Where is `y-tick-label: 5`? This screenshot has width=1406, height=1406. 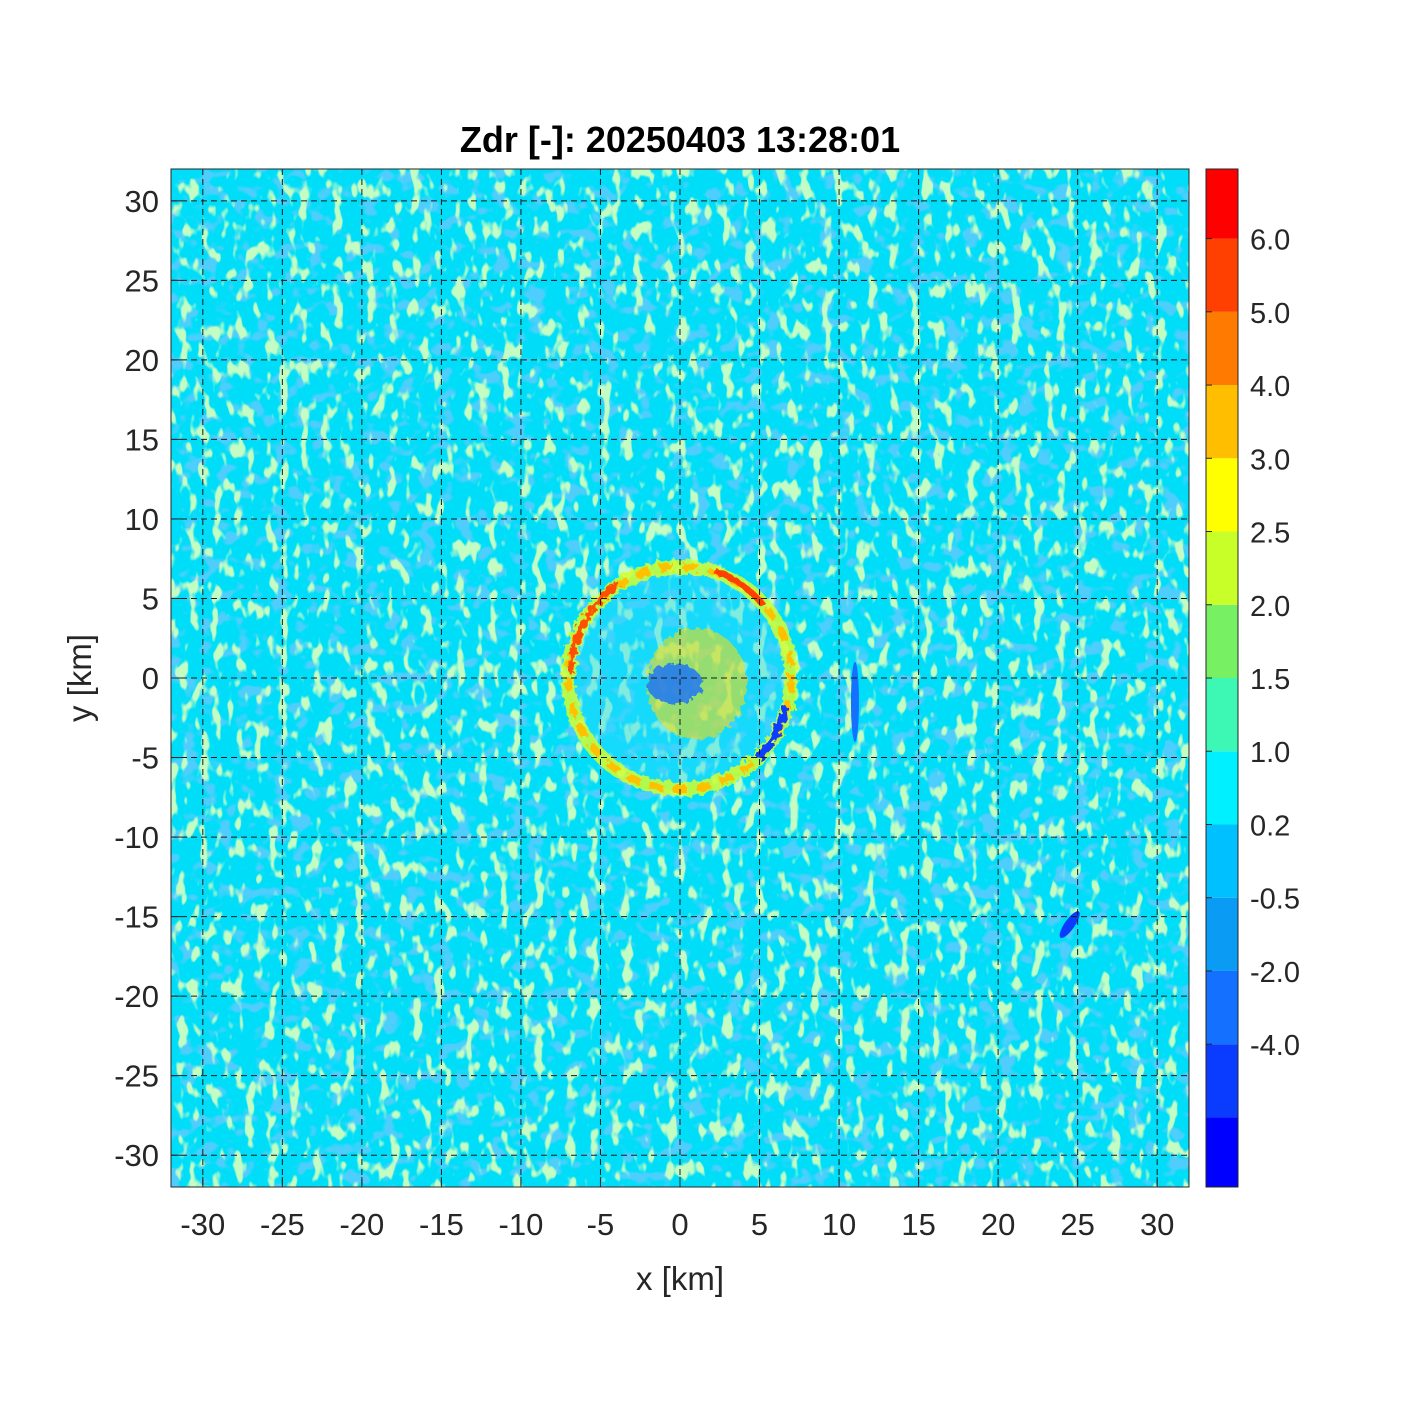 y-tick-label: 5 is located at coordinates (150, 598).